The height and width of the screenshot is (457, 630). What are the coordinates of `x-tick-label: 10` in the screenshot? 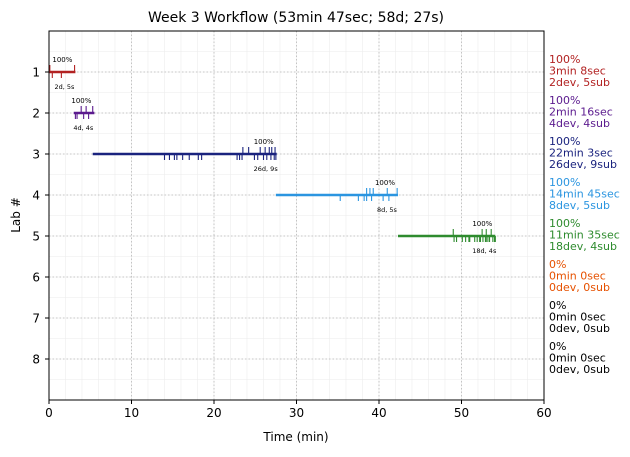 It's located at (131, 413).